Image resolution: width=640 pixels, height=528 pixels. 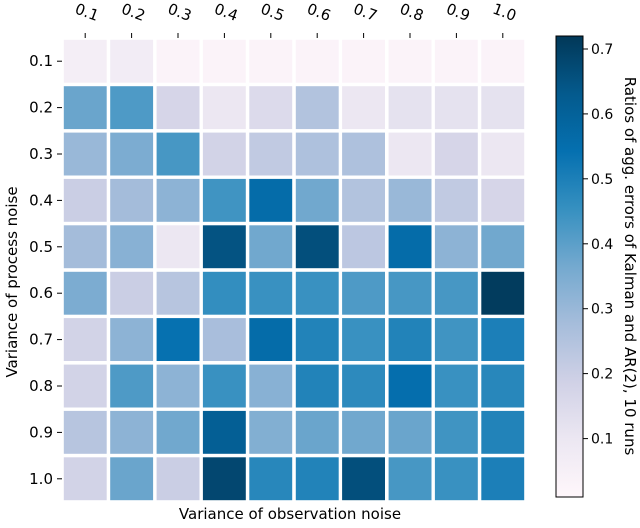 I want to click on x-tick-label: 0.2, so click(x=133, y=12).